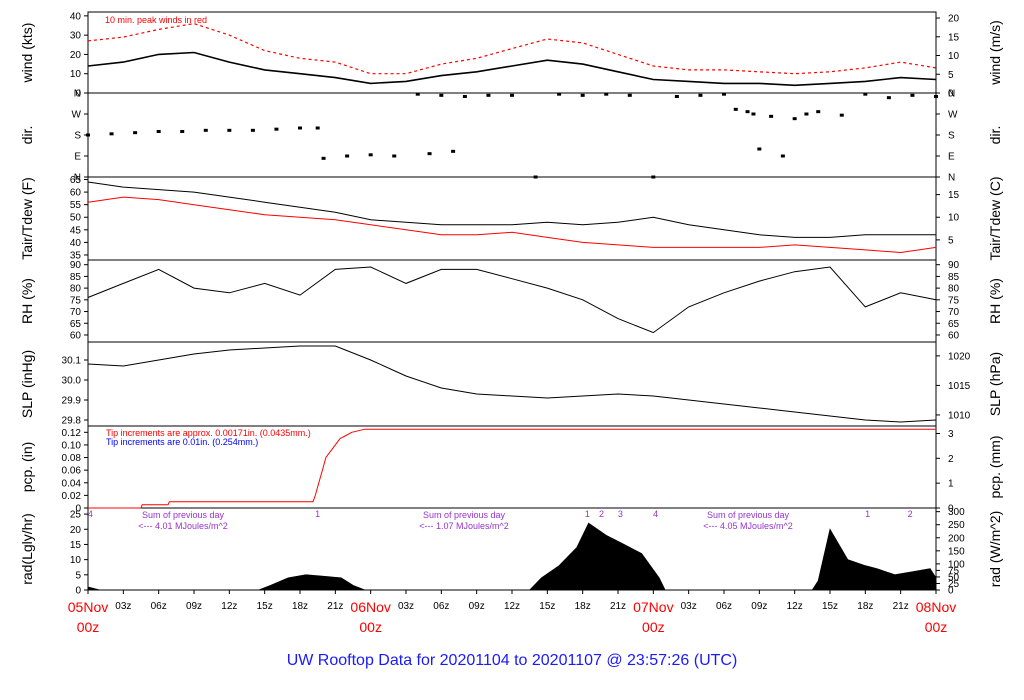 This screenshot has height=700, width=1024. Describe the element at coordinates (954, 289) in the screenshot. I see `rh-right-tick-label: 80` at that location.